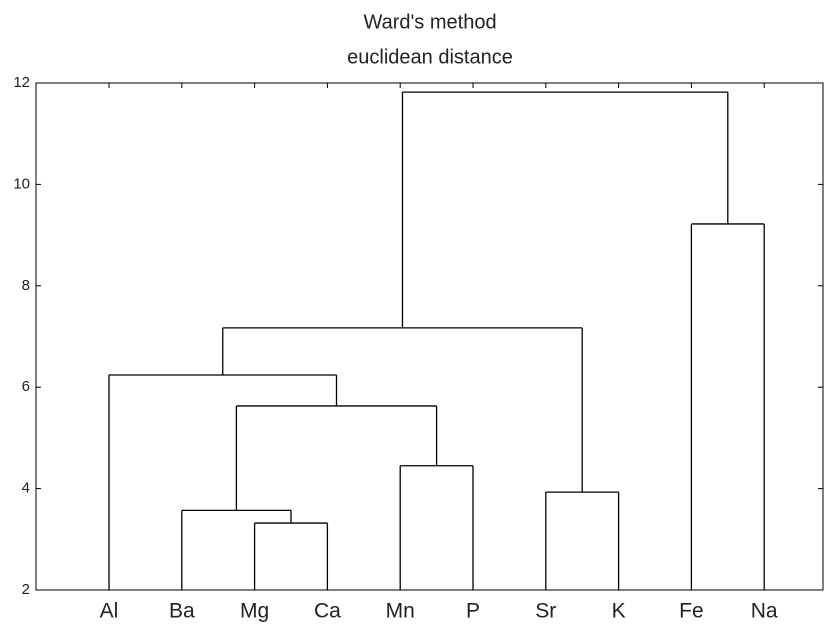 Image resolution: width=824 pixels, height=628 pixels. Describe the element at coordinates (21, 82) in the screenshot. I see `y-tick-label: 12` at that location.